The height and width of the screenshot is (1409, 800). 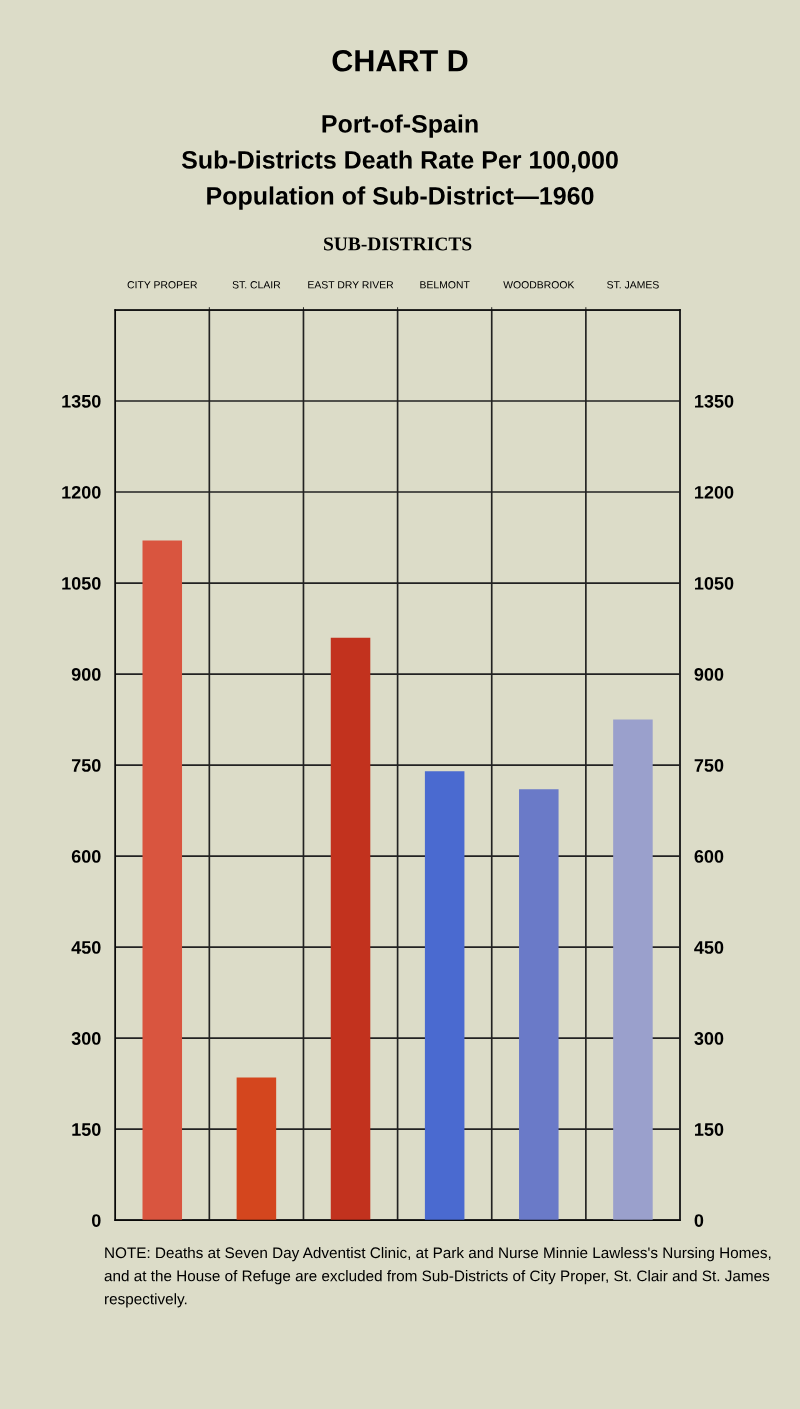 What do you see at coordinates (86, 765) in the screenshot?
I see `y-tick-label: 750` at bounding box center [86, 765].